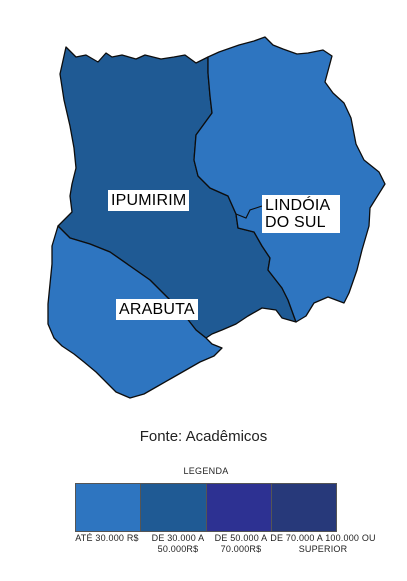 Image resolution: width=407 pixels, height=581 pixels. Describe the element at coordinates (203, 436) in the screenshot. I see `source-caption: Fonte: Acadêmicos` at that location.